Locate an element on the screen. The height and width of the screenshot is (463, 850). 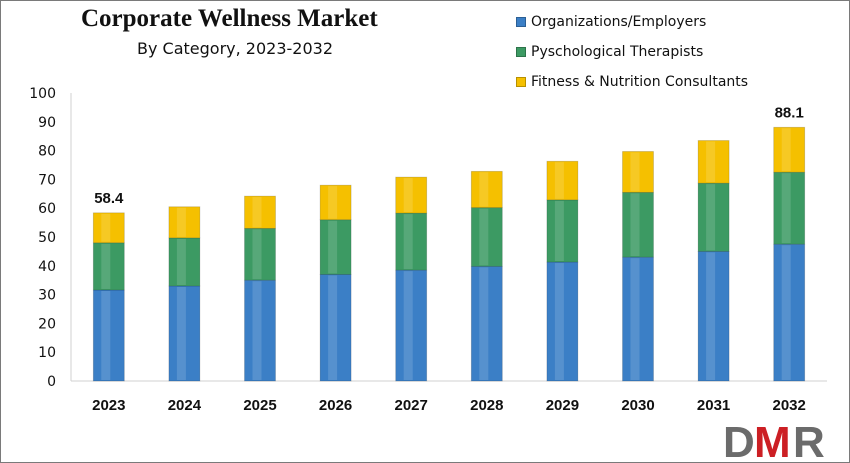
bar-highlight-0-2030 is located at coordinates (635, 319).